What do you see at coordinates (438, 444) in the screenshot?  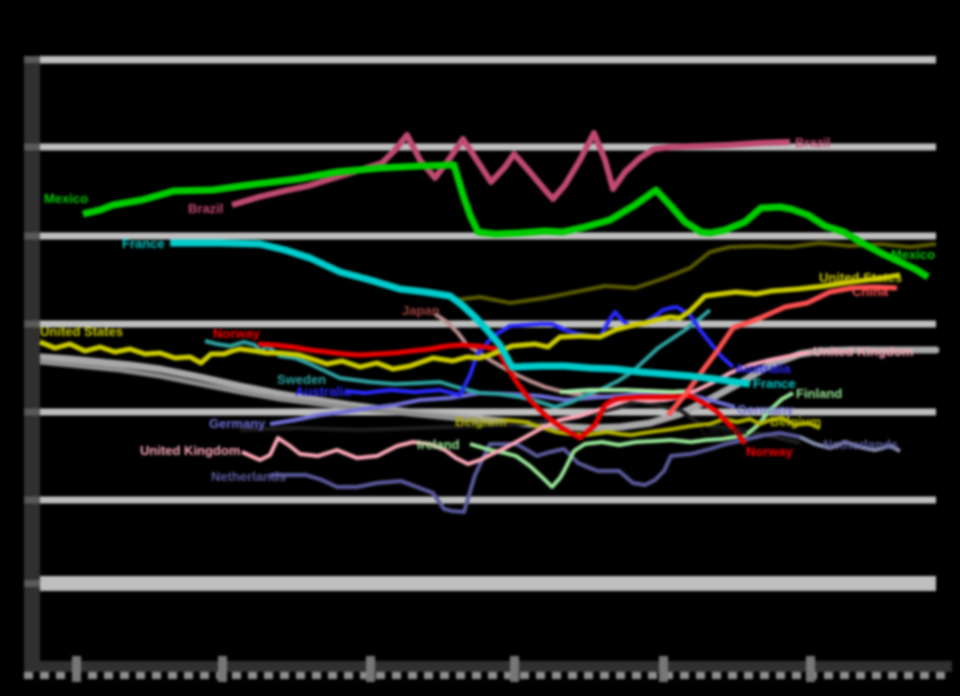 I see `svg-text: Ireland` at bounding box center [438, 444].